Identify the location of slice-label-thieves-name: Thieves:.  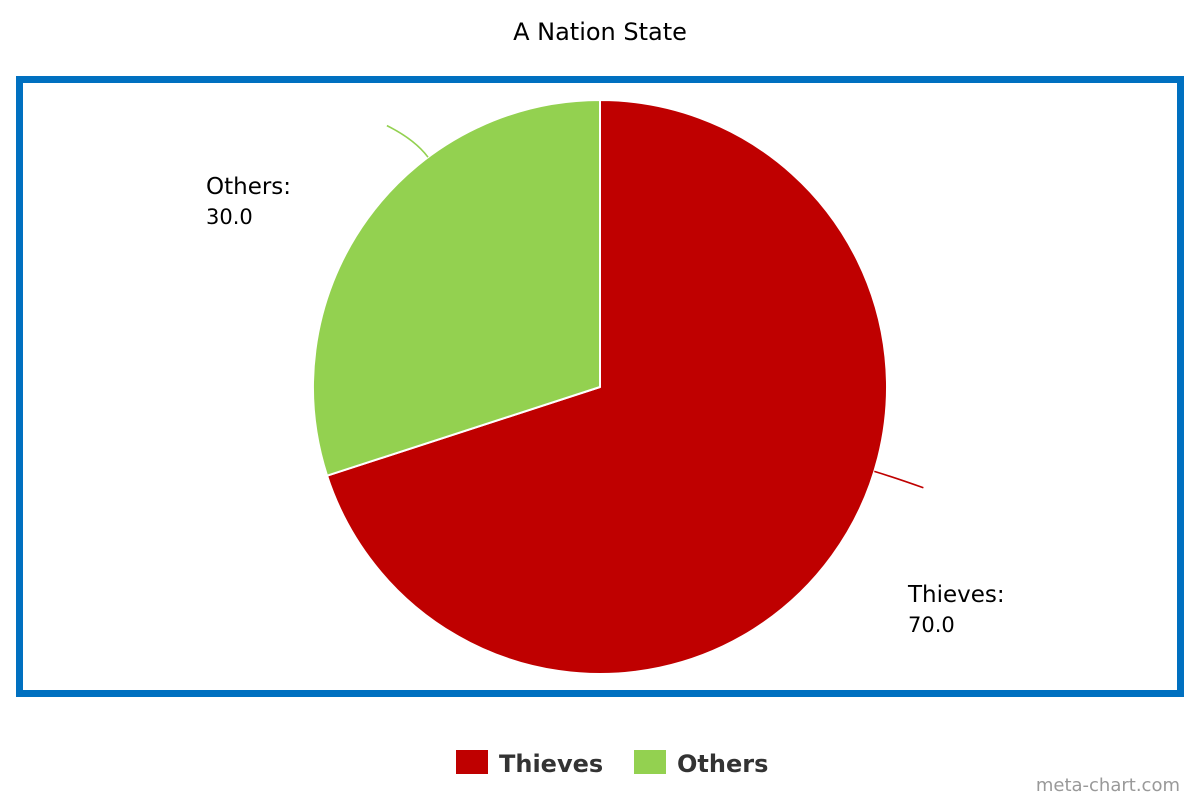
(956, 595).